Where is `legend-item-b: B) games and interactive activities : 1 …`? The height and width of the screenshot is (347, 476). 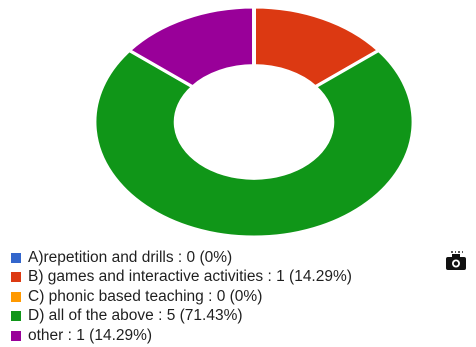 legend-item-b: B) games and interactive activities : 1 … is located at coordinates (181, 278).